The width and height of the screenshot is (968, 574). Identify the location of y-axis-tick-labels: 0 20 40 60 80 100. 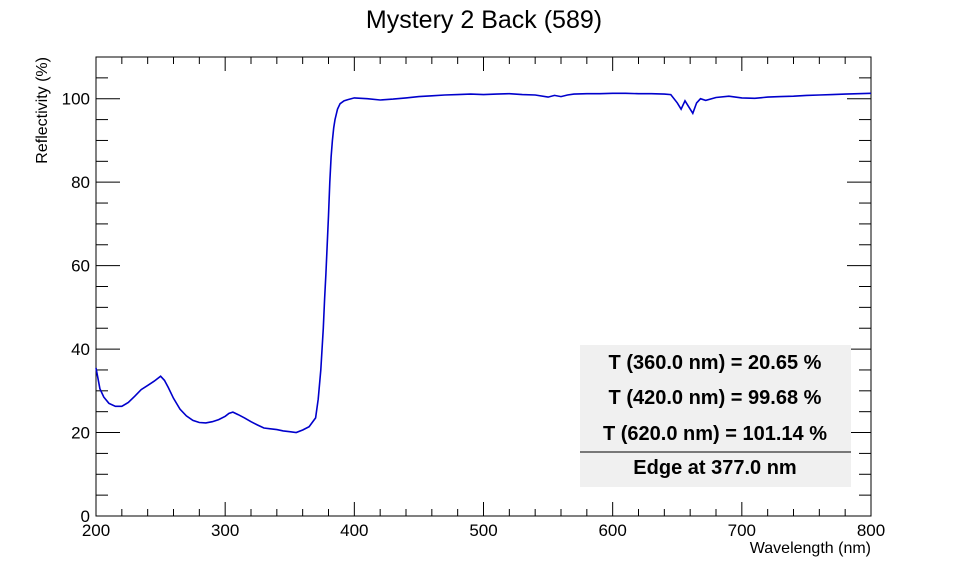
(76, 308).